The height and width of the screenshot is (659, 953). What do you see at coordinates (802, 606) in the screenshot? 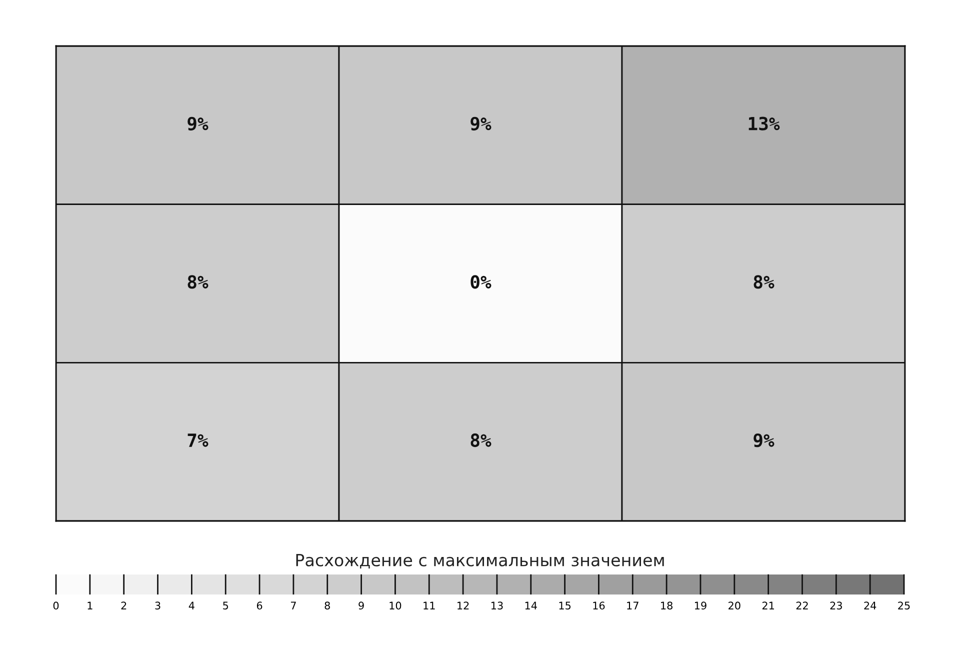
I see `color-bar-label: 22` at bounding box center [802, 606].